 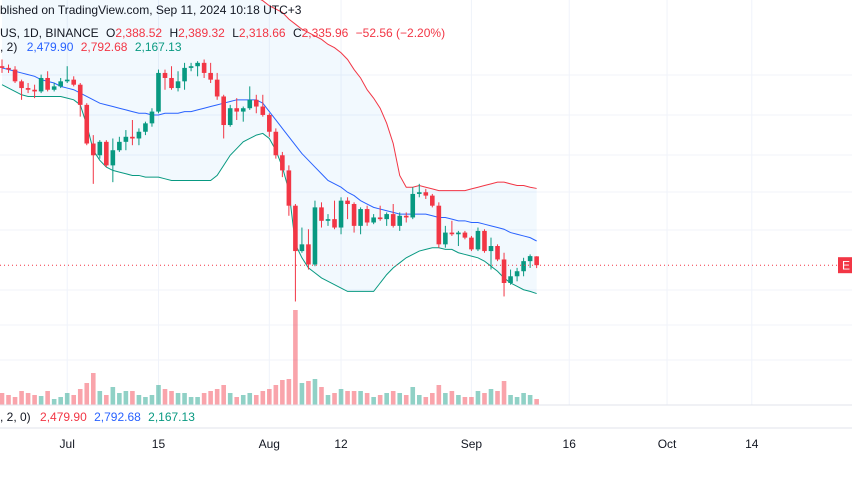 I want to click on price-label-box, so click(x=845, y=265).